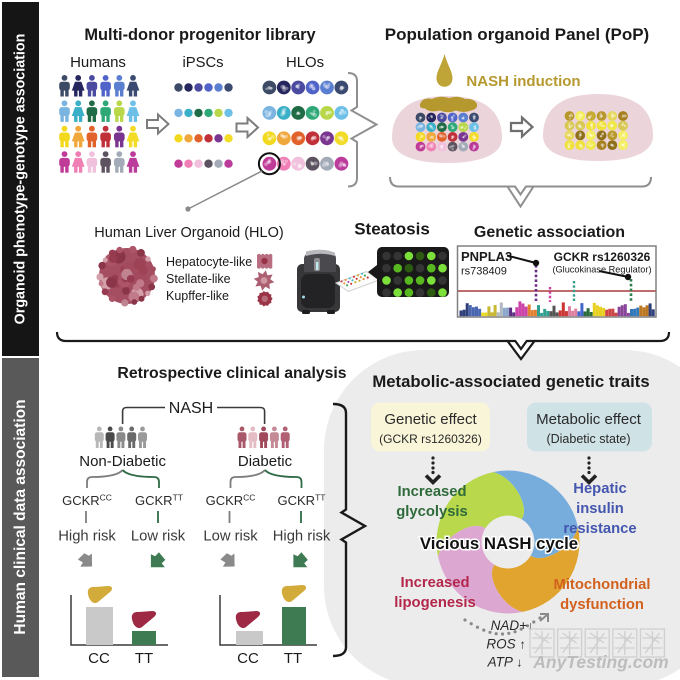 Image resolution: width=680 pixels, height=680 pixels. What do you see at coordinates (122, 461) in the screenshot?
I see `svg-text: Non-Diabetic` at bounding box center [122, 461].